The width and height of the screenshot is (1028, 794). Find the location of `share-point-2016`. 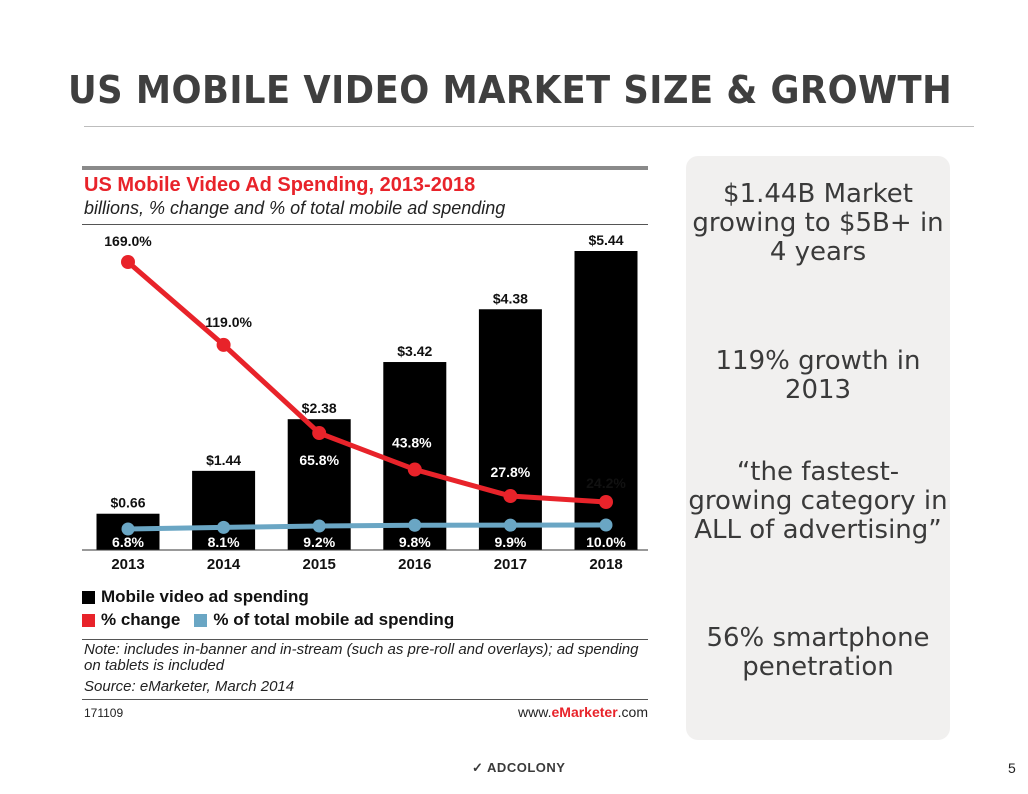

share-point-2016 is located at coordinates (415, 525).